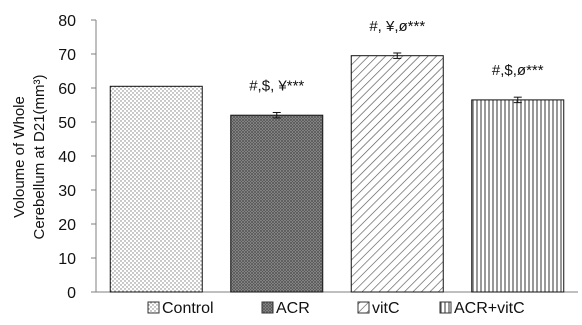 This screenshot has height=325, width=582. Describe the element at coordinates (489, 308) in the screenshot. I see `legend-label: ACR+vitC` at that location.